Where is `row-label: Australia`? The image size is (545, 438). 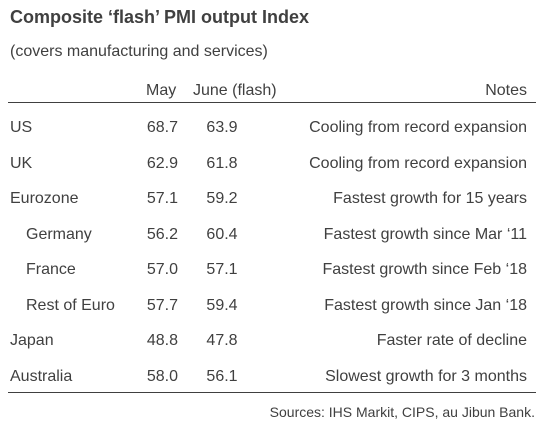
row-label: Australia is located at coordinates (41, 376).